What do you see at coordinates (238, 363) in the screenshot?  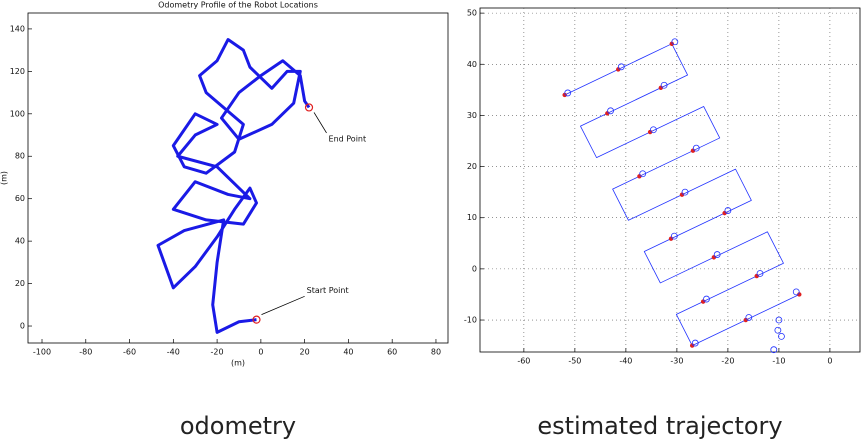 I see `x-axis-label: (m)` at bounding box center [238, 363].